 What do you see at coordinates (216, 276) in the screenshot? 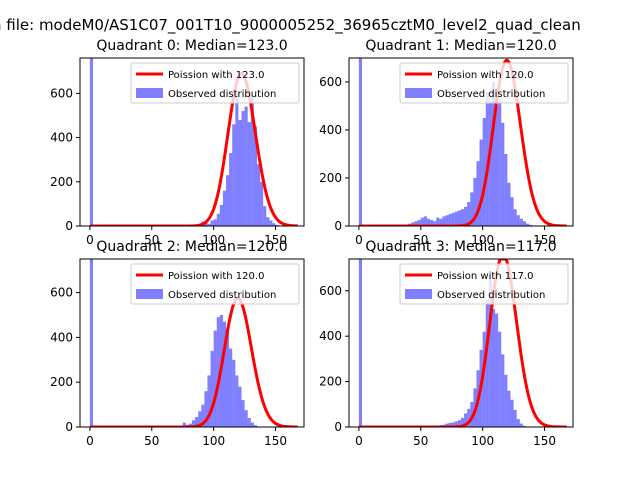
I see `legend-label-poisson: Poission with 120.0` at bounding box center [216, 276].